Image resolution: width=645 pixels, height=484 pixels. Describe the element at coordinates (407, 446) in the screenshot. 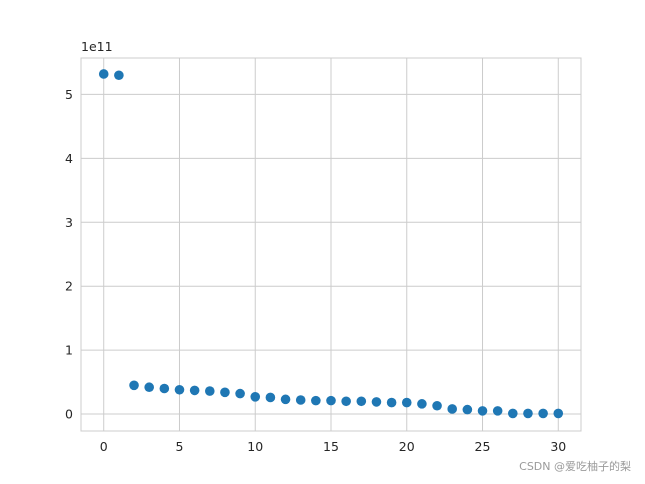

I see `x-tick-label: 20` at that location.